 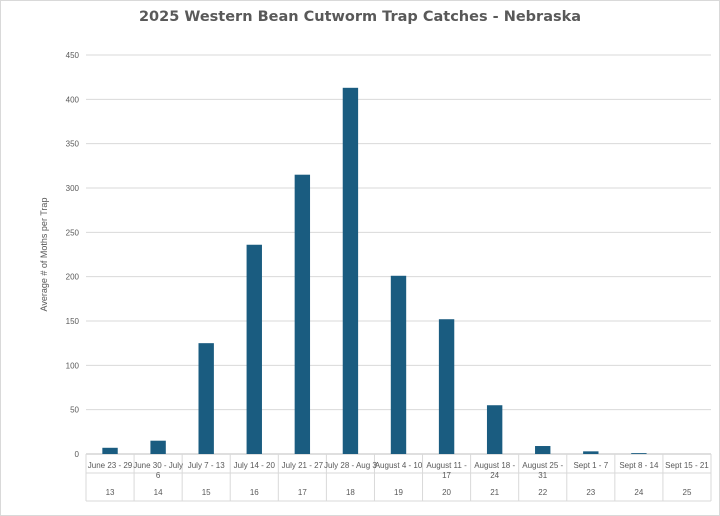 What do you see at coordinates (110, 465) in the screenshot?
I see `x-category-label: June 23 - 29` at bounding box center [110, 465].